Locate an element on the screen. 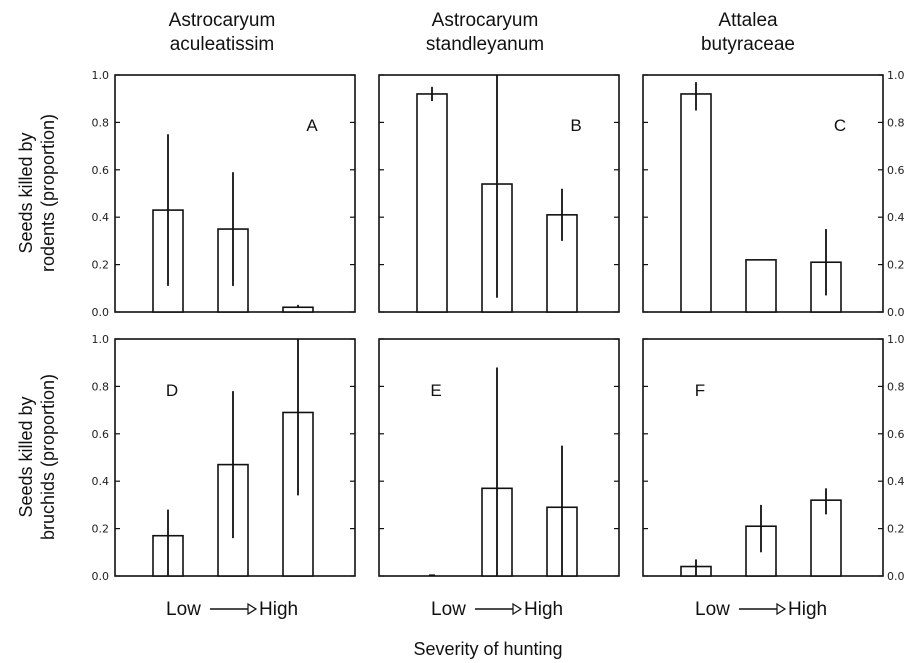 The width and height of the screenshot is (911, 663). column-title-1-line-2: aculeatissim is located at coordinates (222, 44).